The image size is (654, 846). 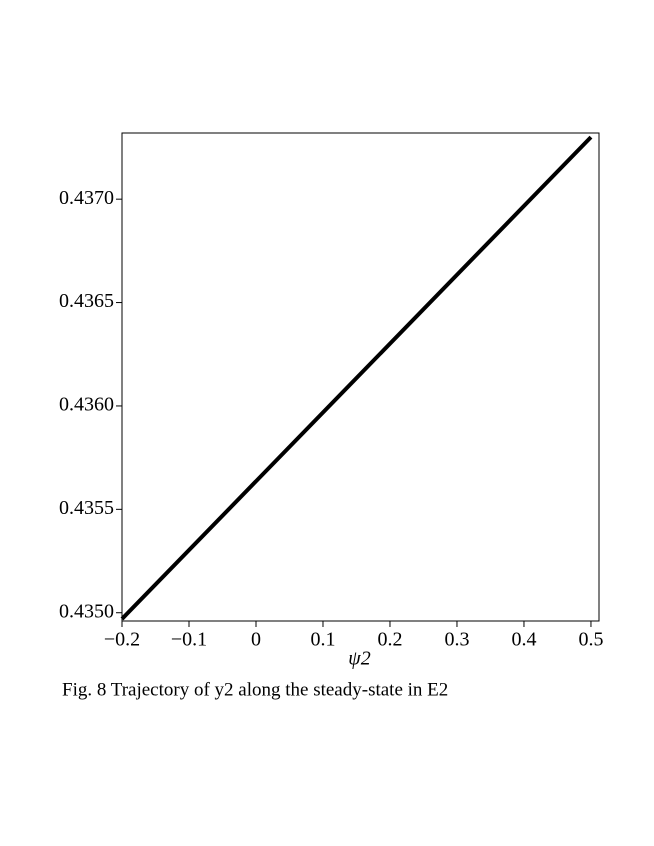 What do you see at coordinates (590, 640) in the screenshot?
I see `x-tick-label: 0.5` at bounding box center [590, 640].